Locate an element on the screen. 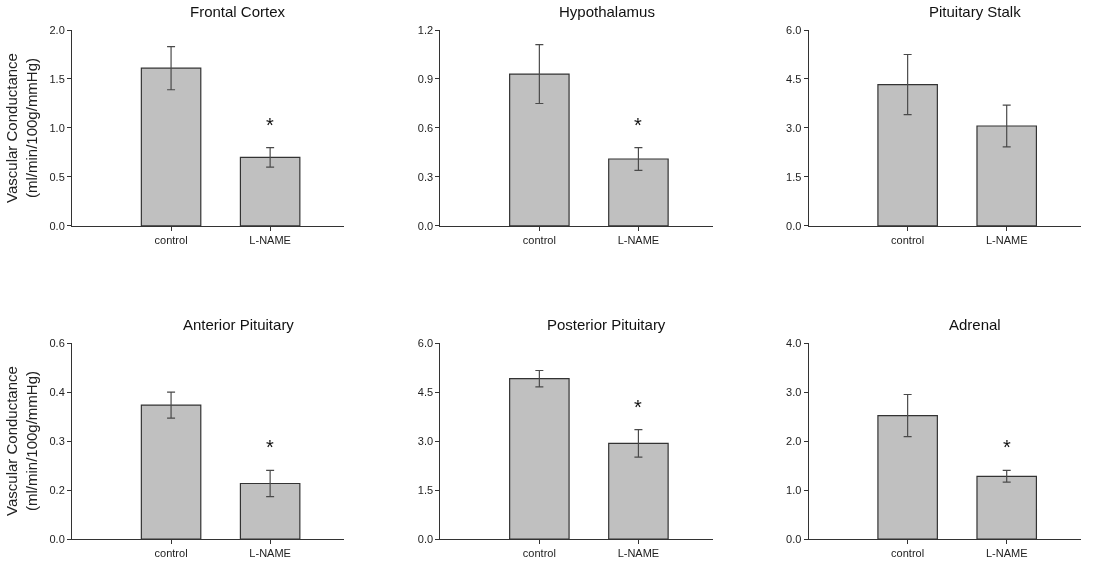 This screenshot has height=571, width=1096. y-tick-label: 4.0 is located at coordinates (794, 342).